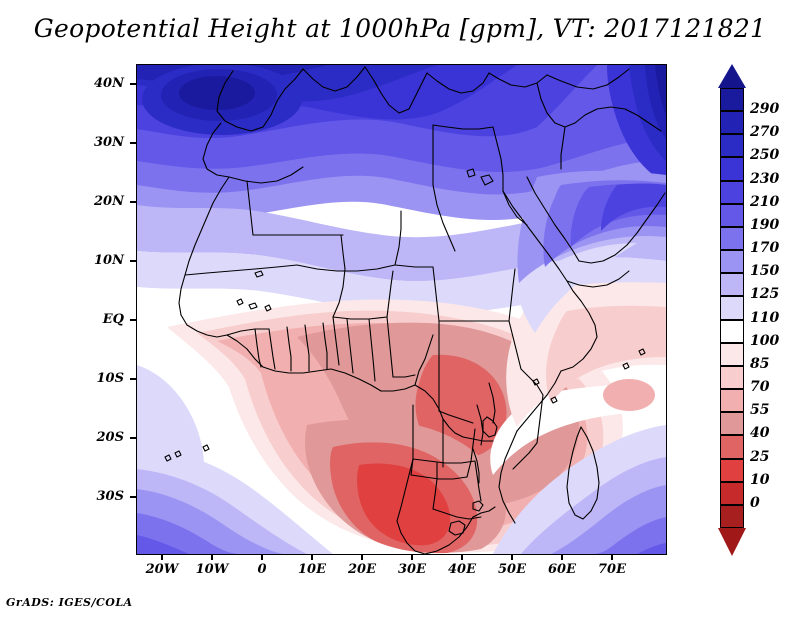  I want to click on colorbar-tick-label: 125, so click(765, 294).